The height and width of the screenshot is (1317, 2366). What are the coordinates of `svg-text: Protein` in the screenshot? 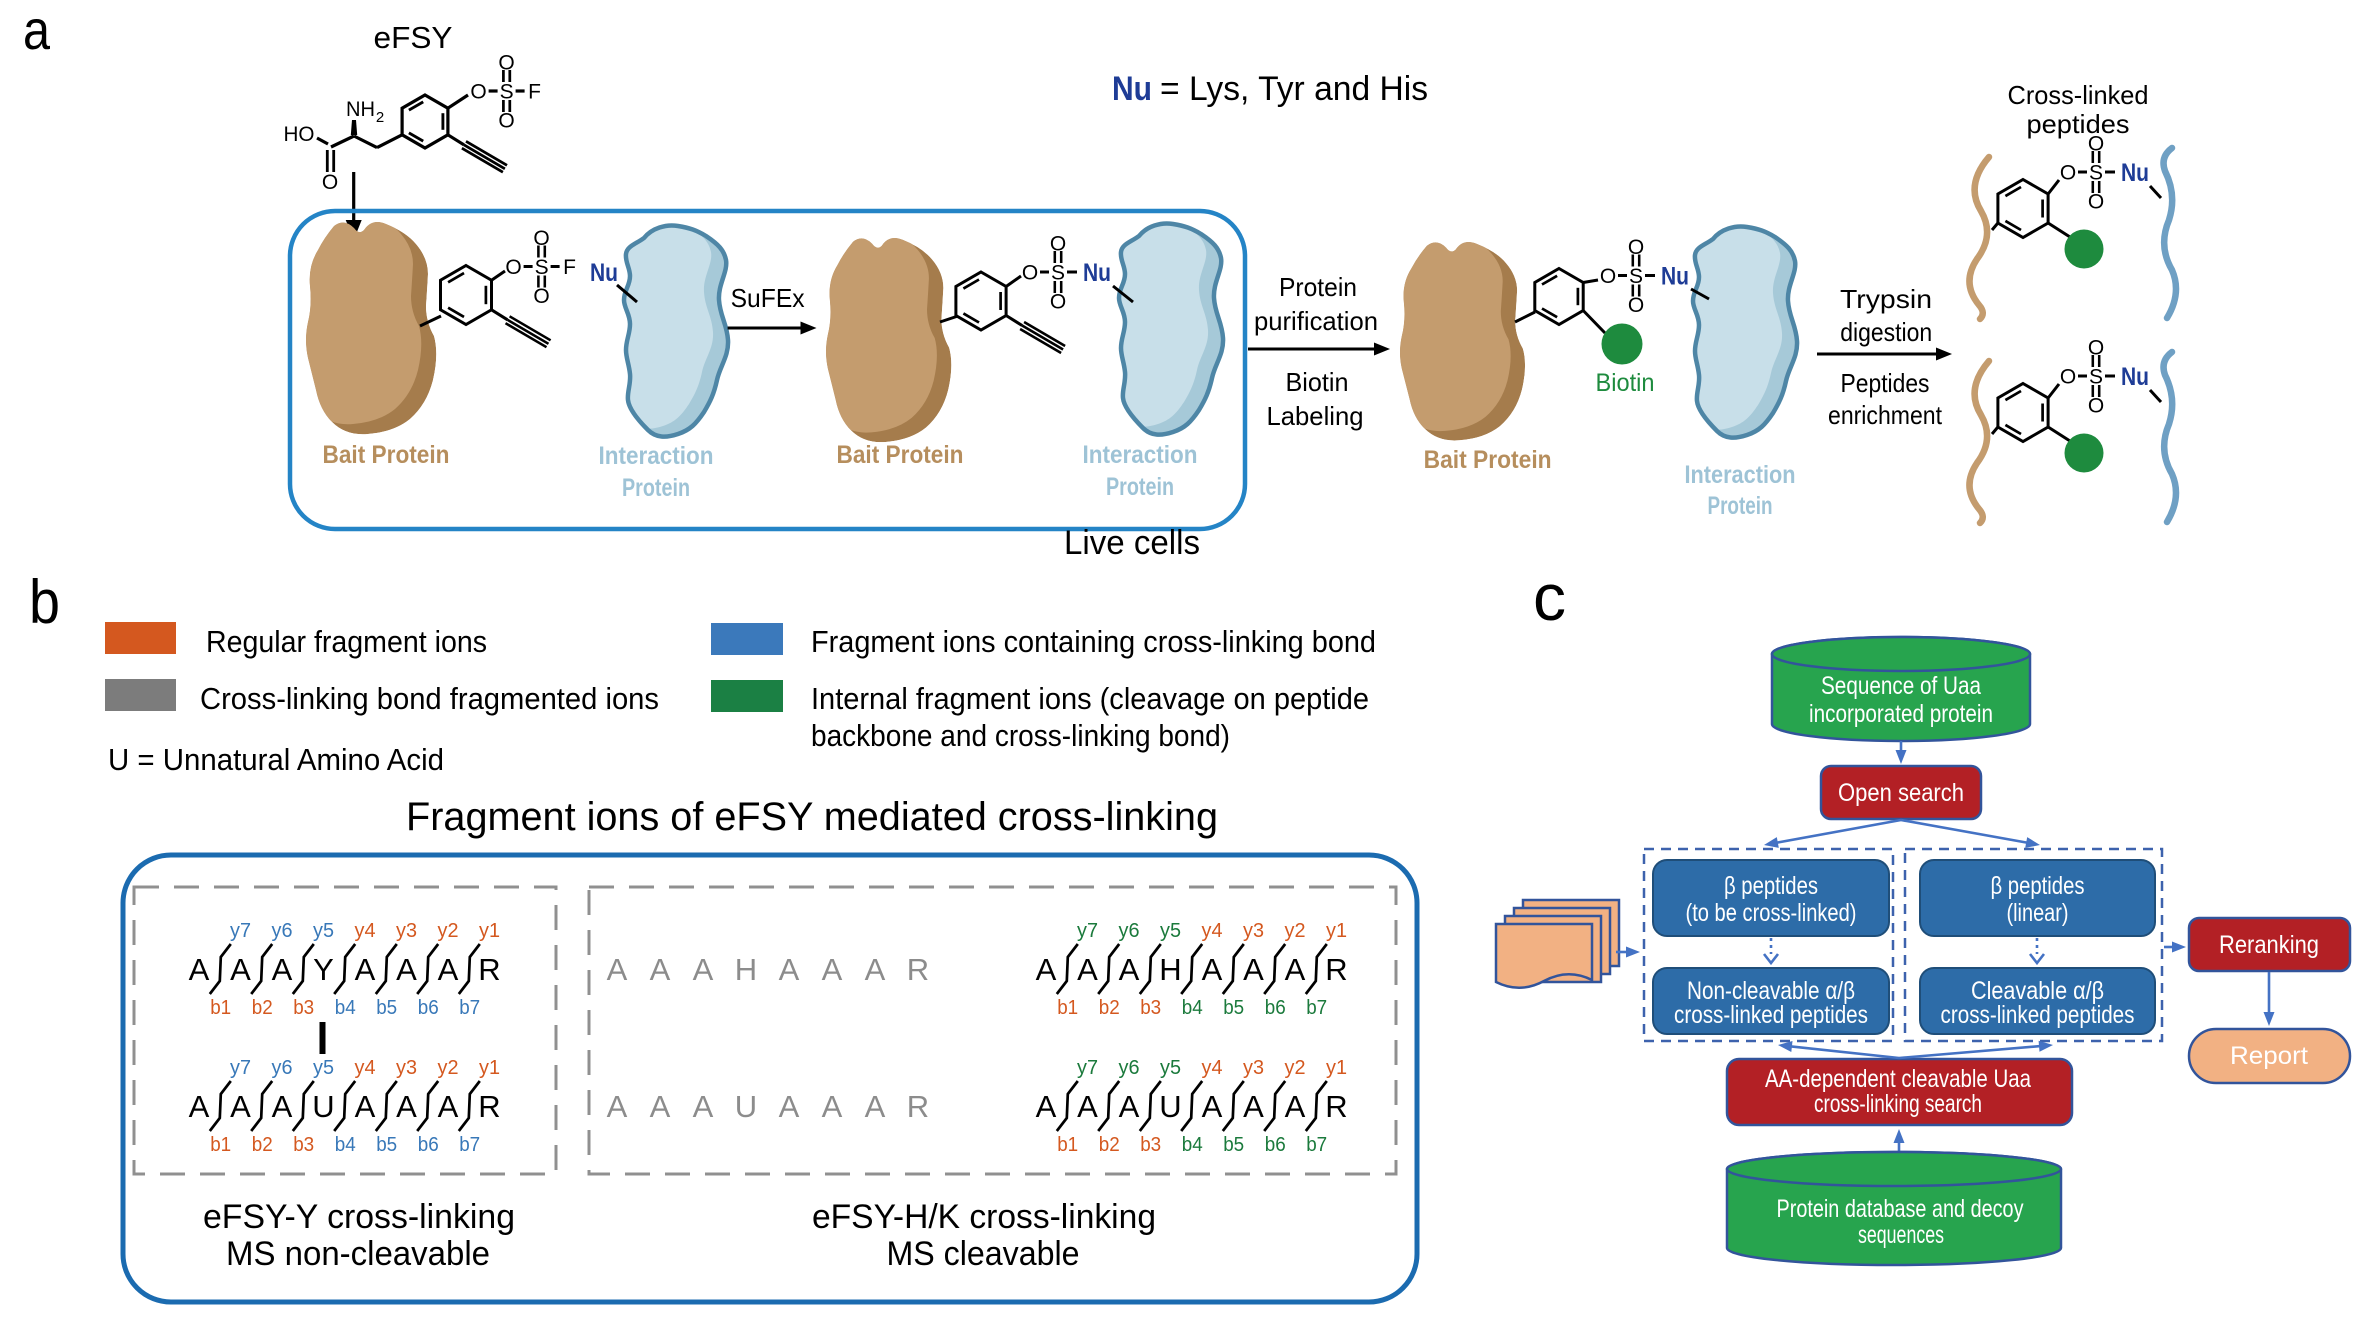 It's located at (1140, 487).